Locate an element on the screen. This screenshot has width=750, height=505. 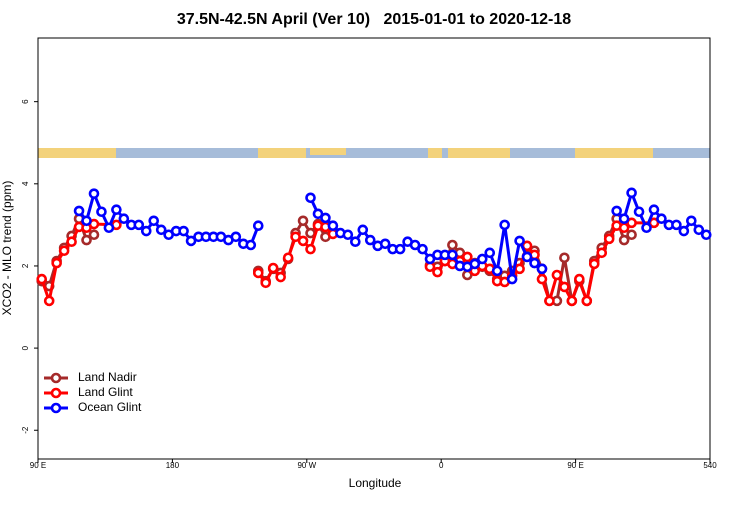
y-tick-label: 0 is located at coordinates (25, 347).